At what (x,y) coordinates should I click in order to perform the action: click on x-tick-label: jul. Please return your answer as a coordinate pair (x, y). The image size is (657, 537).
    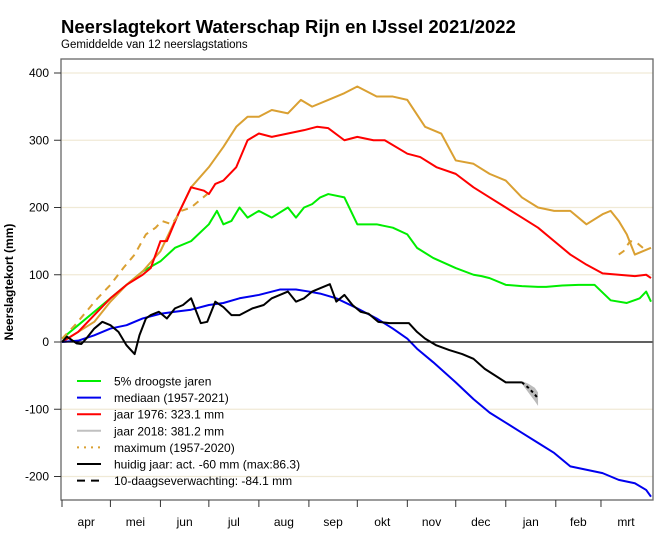
    Looking at the image, I should click on (233, 522).